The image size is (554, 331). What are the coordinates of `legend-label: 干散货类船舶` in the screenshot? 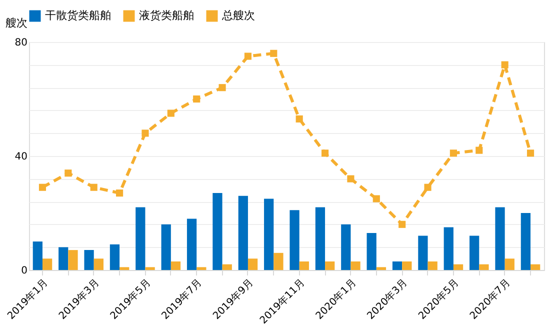 It's located at (78, 15).